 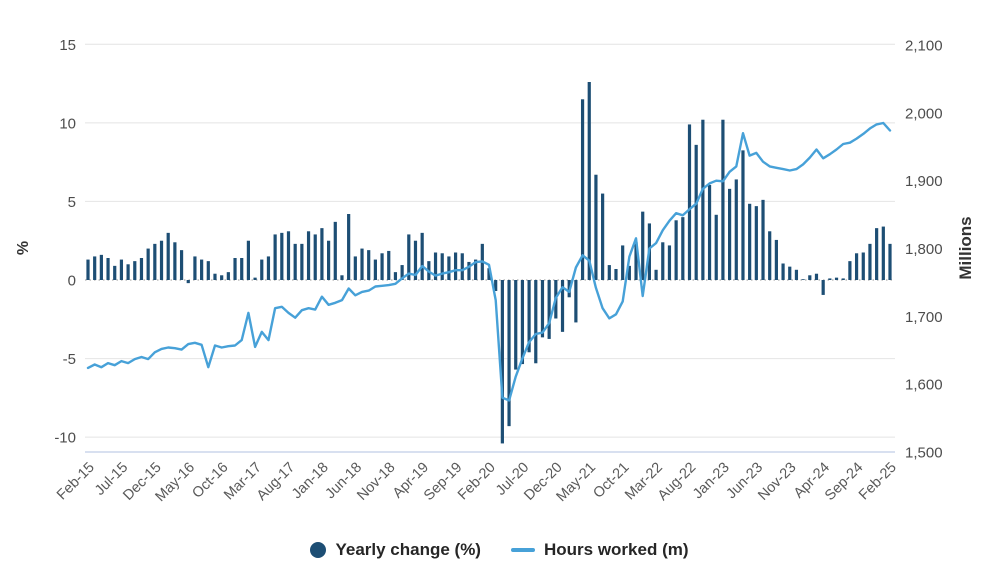 What do you see at coordinates (924, 181) in the screenshot?
I see `right-axis-tick-label: 1,900` at bounding box center [924, 181].